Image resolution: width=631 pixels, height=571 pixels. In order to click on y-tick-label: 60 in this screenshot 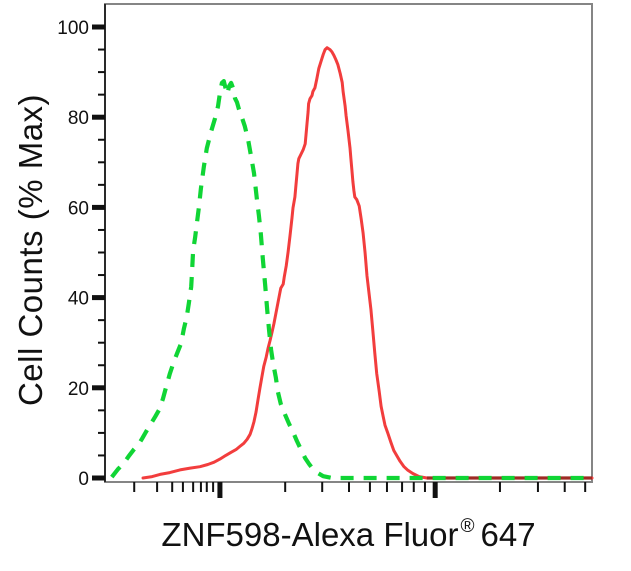, I will do `click(78, 208)`.